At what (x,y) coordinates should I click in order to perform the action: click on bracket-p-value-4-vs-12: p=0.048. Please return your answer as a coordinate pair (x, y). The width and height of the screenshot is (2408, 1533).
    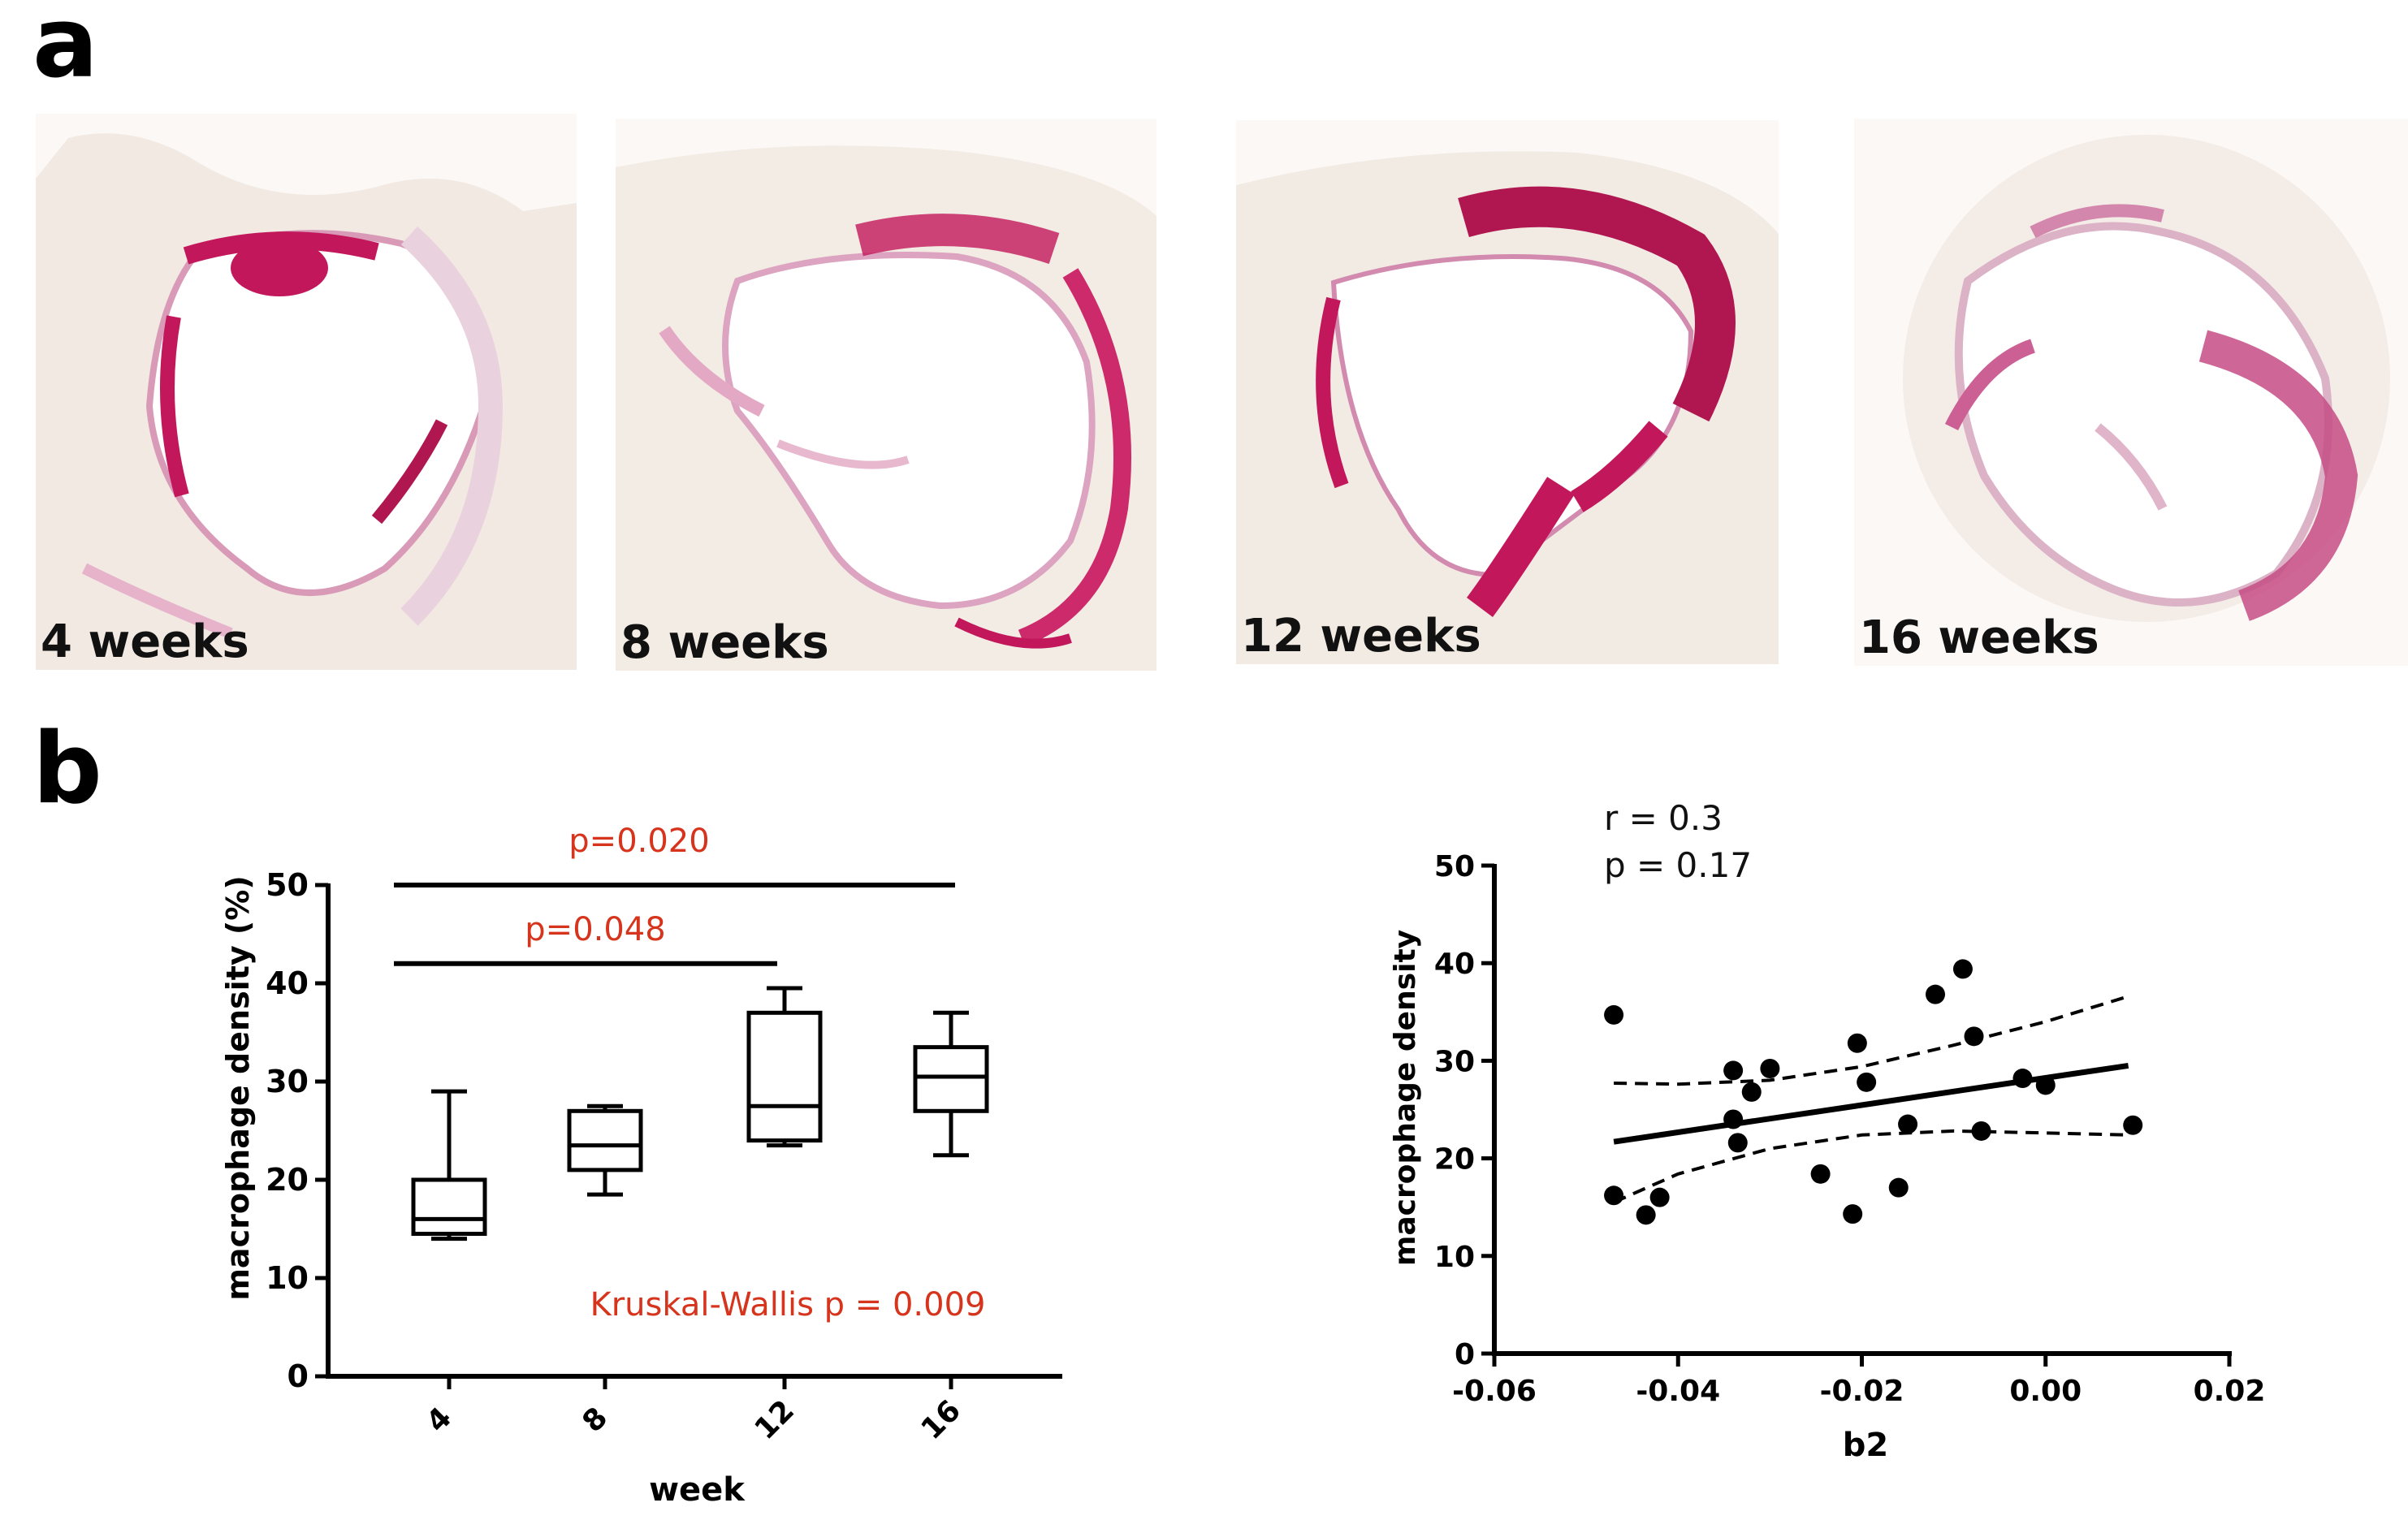
    Looking at the image, I should click on (595, 929).